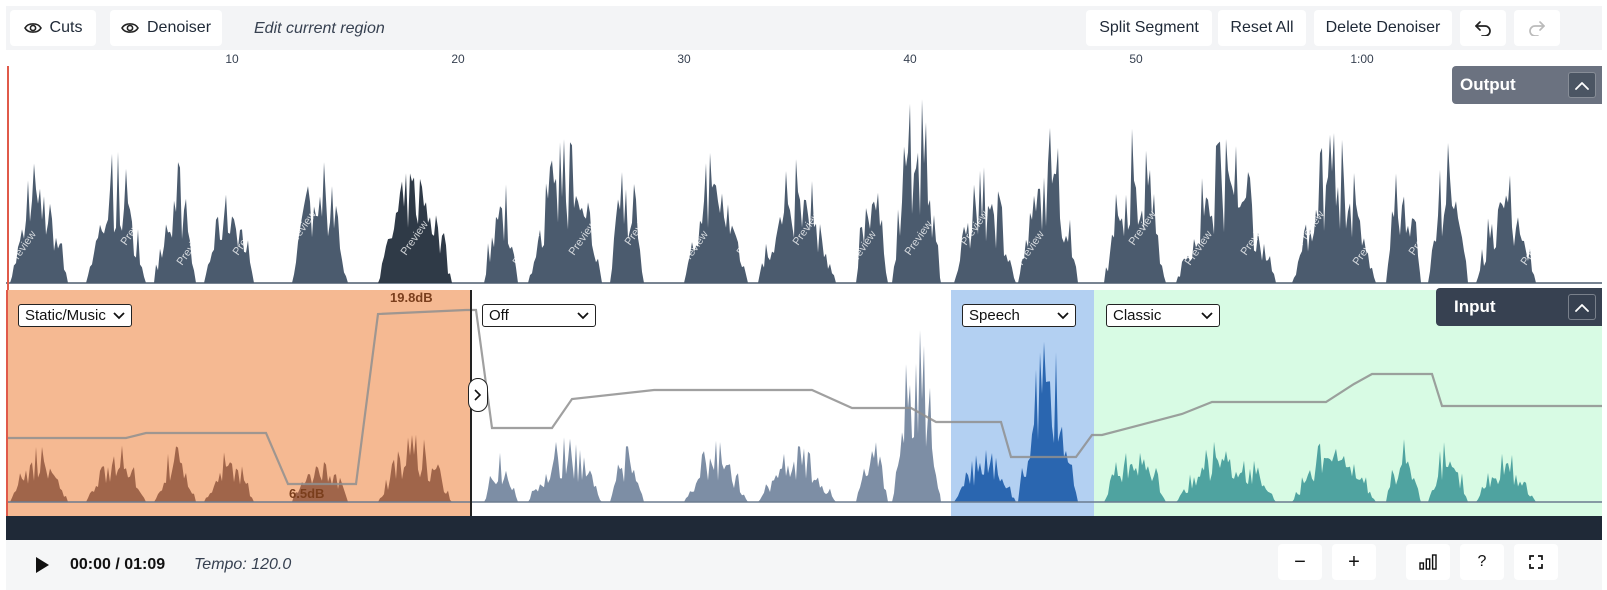 This screenshot has width=1607, height=590. Describe the element at coordinates (1527, 85) in the screenshot. I see `output-tag: Output` at that location.